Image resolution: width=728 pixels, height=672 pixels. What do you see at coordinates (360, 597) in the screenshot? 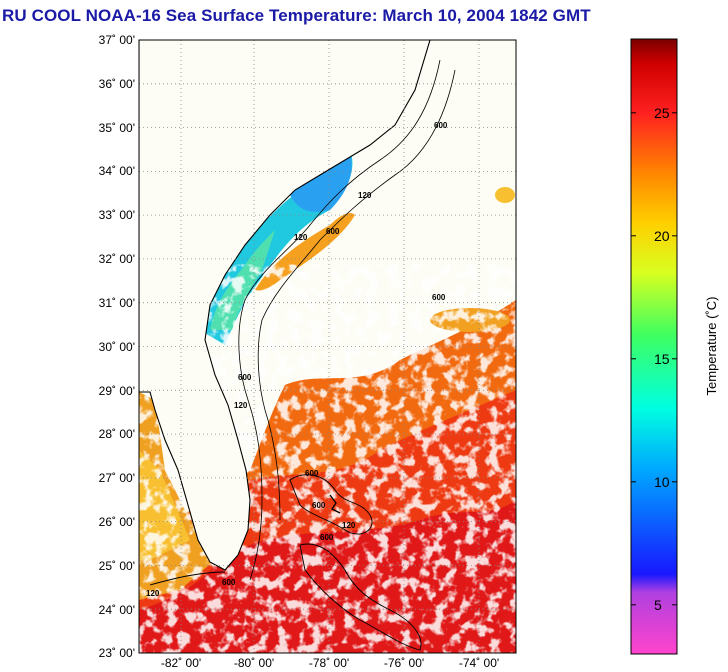
I see `bahamas-bank-south` at bounding box center [360, 597].